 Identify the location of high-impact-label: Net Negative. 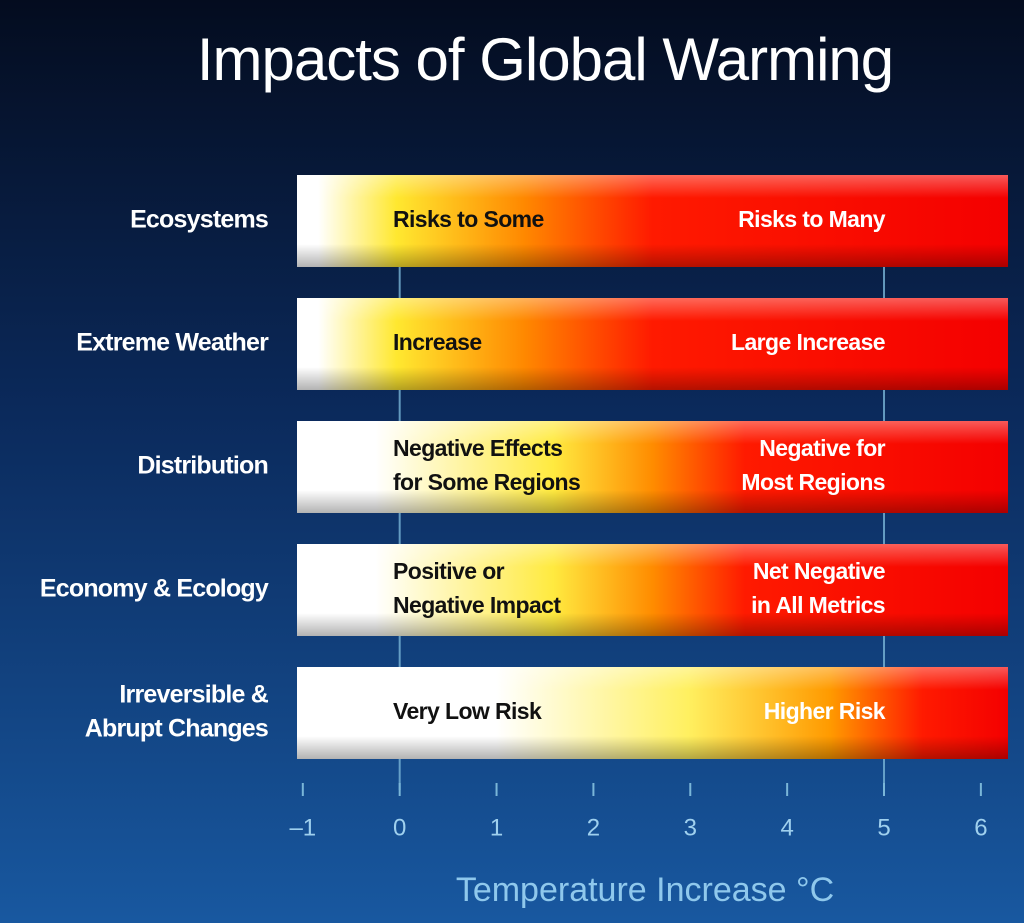
(819, 571).